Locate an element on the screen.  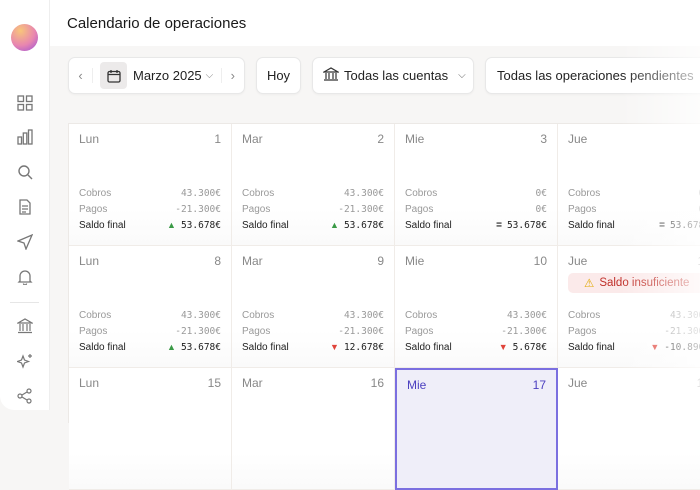
calendar-day-cell: Mie 3 Cobros 0€ Pagos 0€ Saldo final = 53.678€ is located at coordinates (476, 185).